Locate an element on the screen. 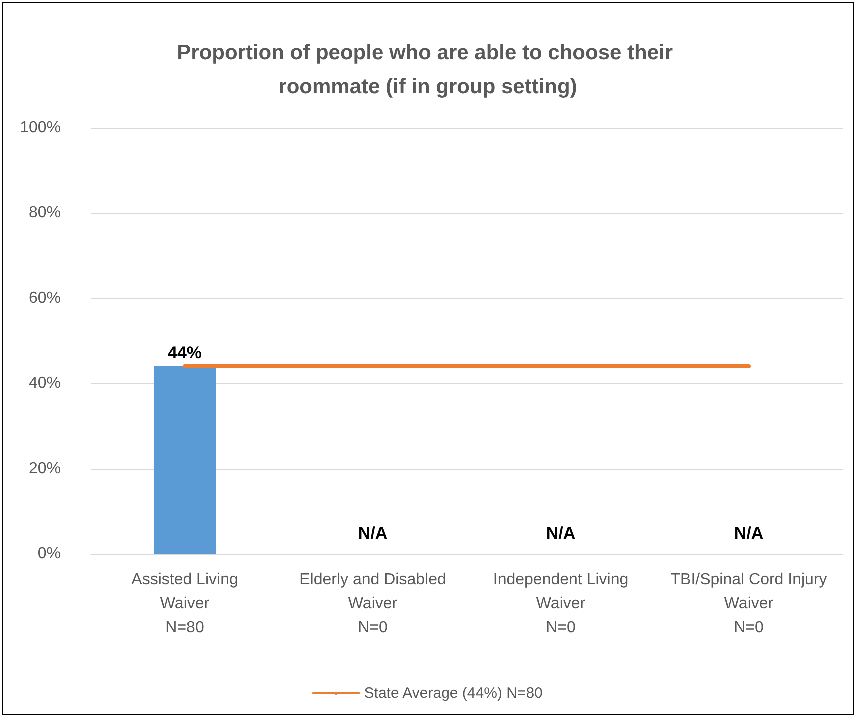 The width and height of the screenshot is (858, 719). chart-title: Proportion of people who are able to choose their roommate (if in group setting) is located at coordinates (428, 70).